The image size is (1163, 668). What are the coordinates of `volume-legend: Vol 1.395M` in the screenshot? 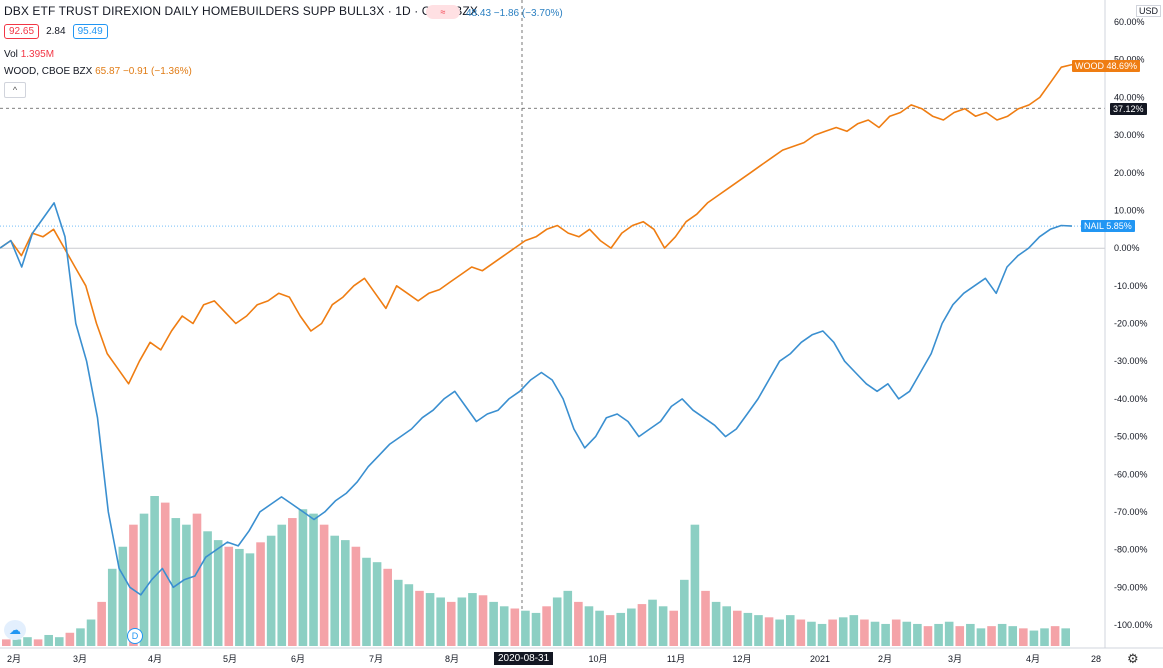 It's located at (29, 54).